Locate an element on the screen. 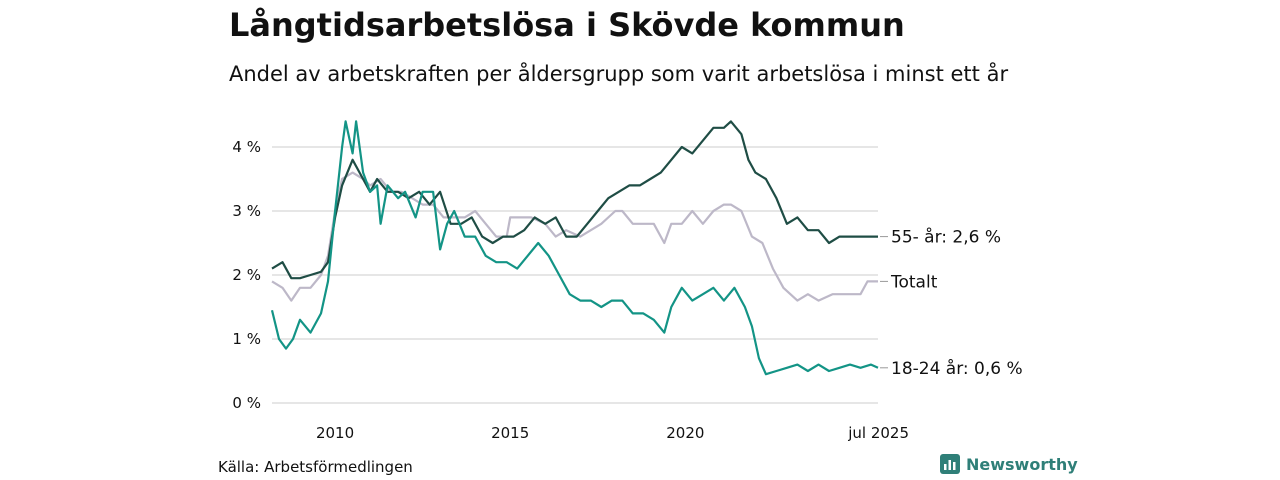 This screenshot has width=1280, height=480. brand-logo: Newsworthy is located at coordinates (1009, 464).